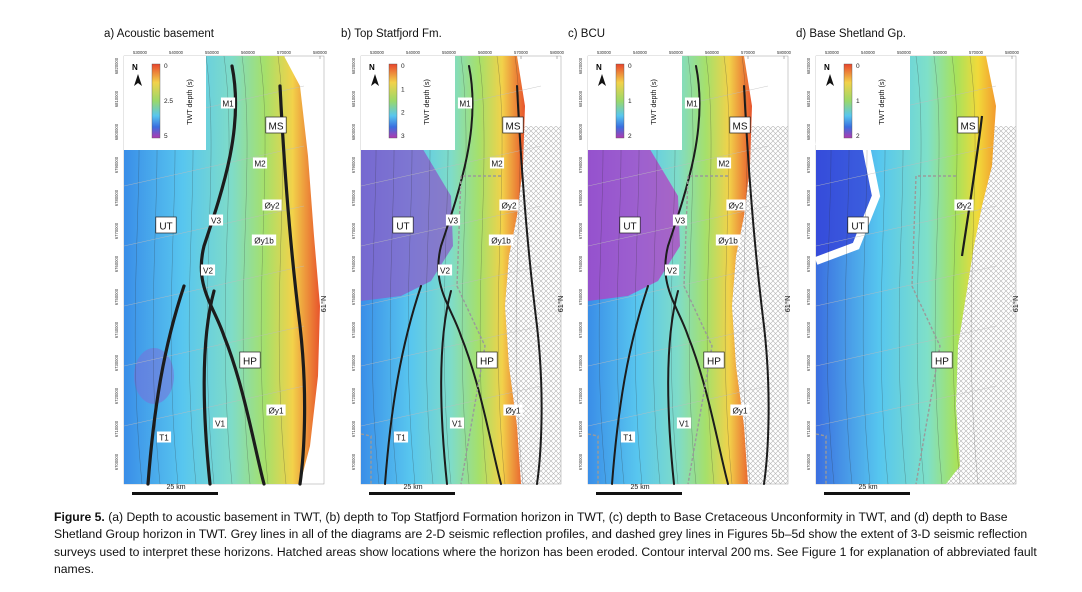  Describe the element at coordinates (630, 101) in the screenshot. I see `legend-tick-label: 1` at that location.